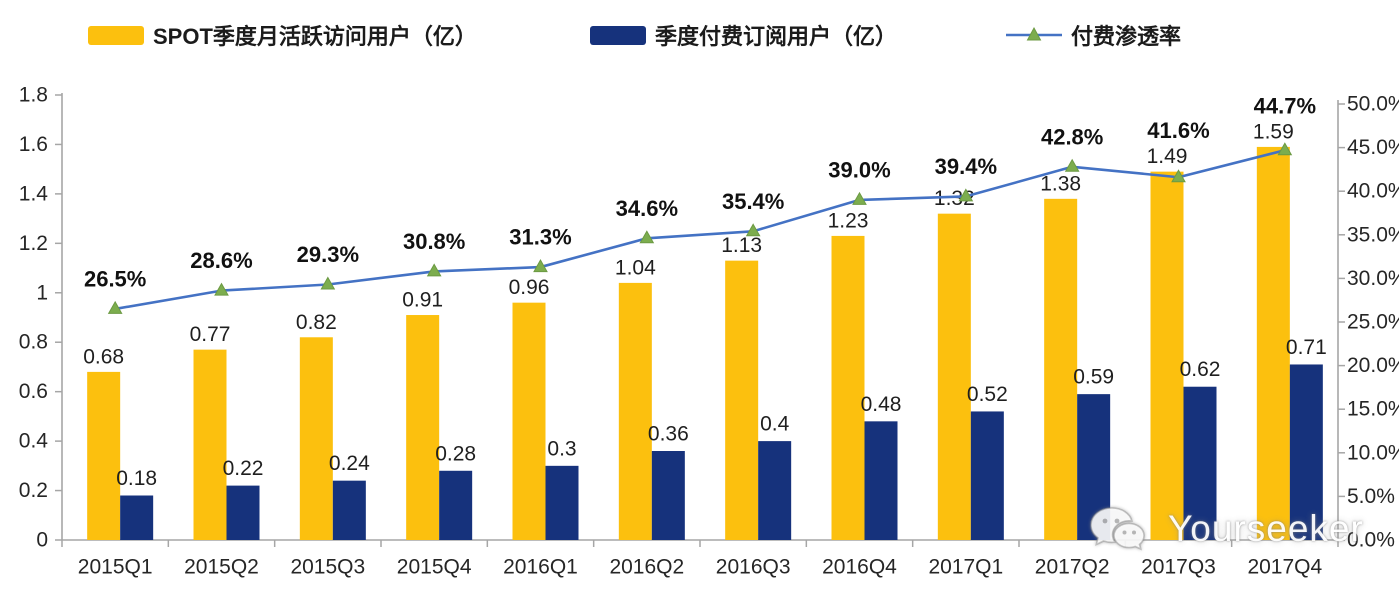 The width and height of the screenshot is (1399, 596). I want to click on subscribers-legend-label: 季度付费订阅用户（亿）, so click(776, 36).